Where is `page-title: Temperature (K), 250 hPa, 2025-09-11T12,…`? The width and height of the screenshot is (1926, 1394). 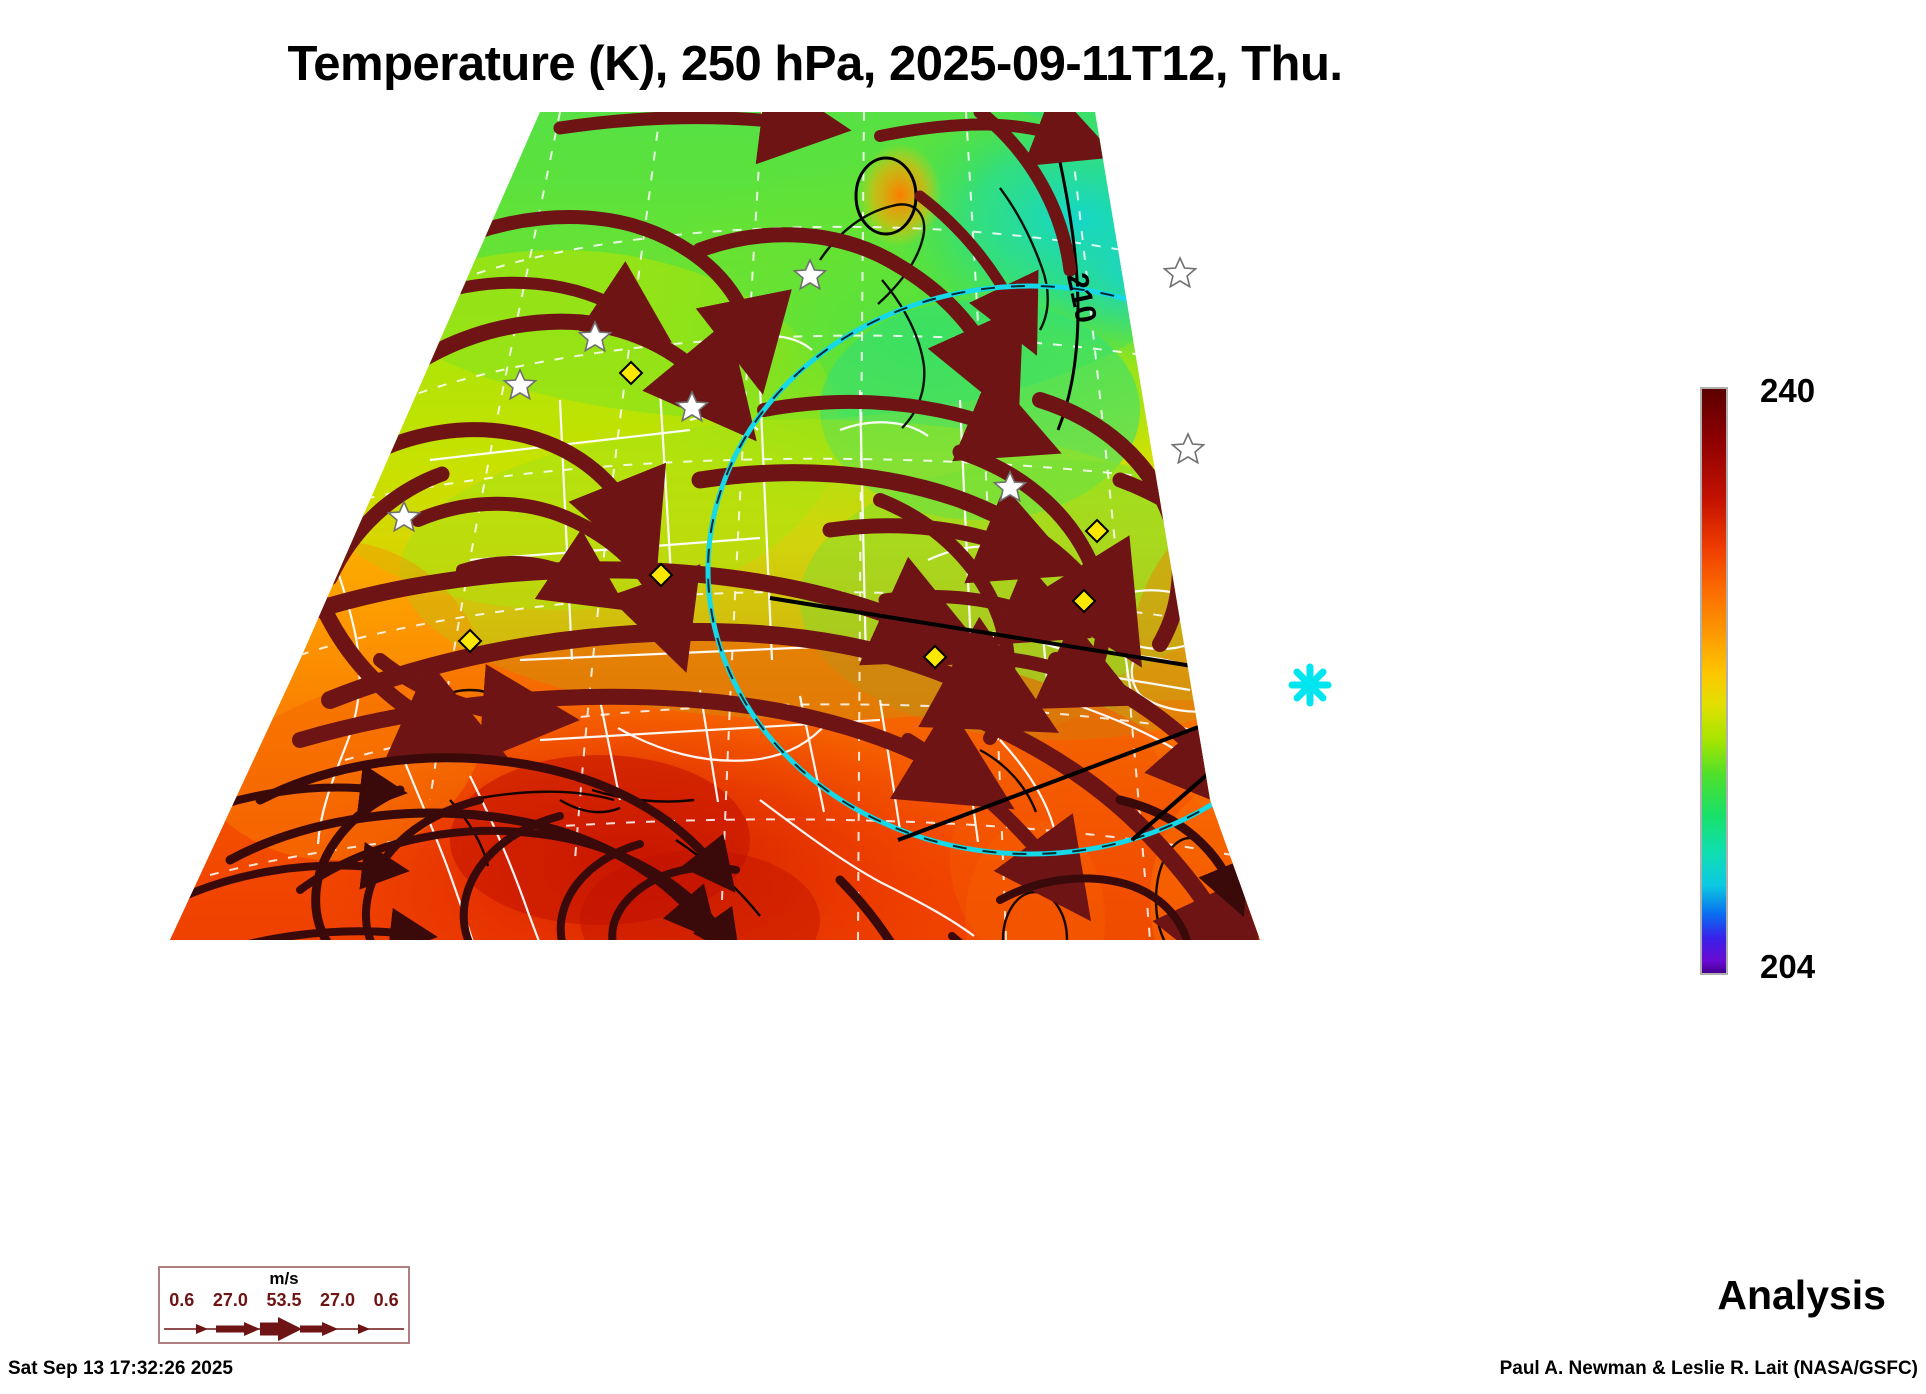
page-title: Temperature (K), 250 hPa, 2025-09-11T12,… is located at coordinates (815, 64).